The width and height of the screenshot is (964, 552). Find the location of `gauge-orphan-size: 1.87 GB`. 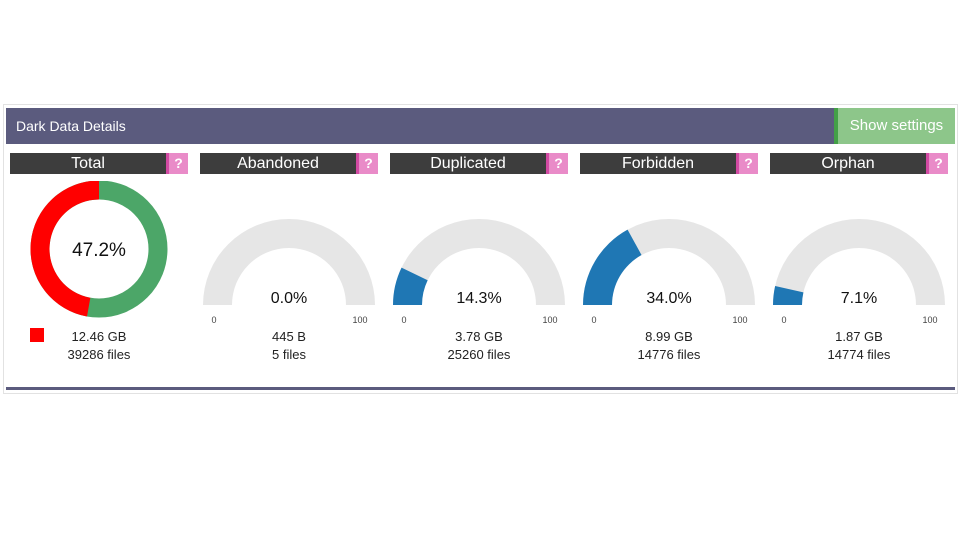

gauge-orphan-size: 1.87 GB is located at coordinates (859, 336).